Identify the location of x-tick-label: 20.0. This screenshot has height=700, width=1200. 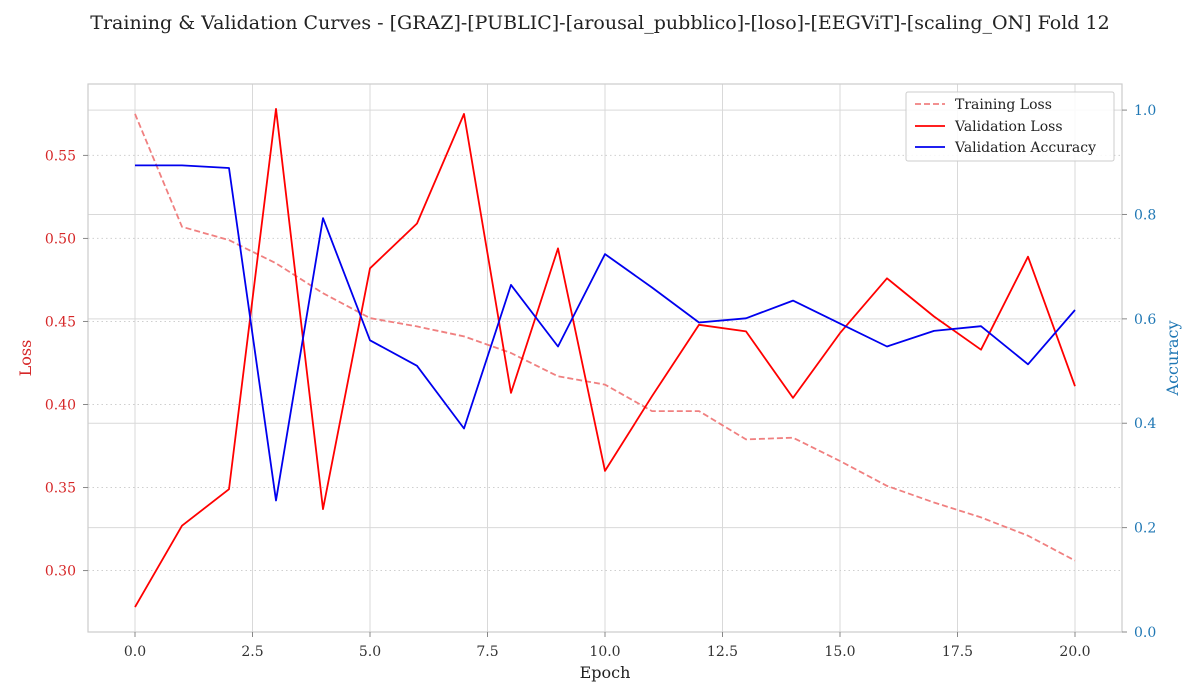
(1074, 652).